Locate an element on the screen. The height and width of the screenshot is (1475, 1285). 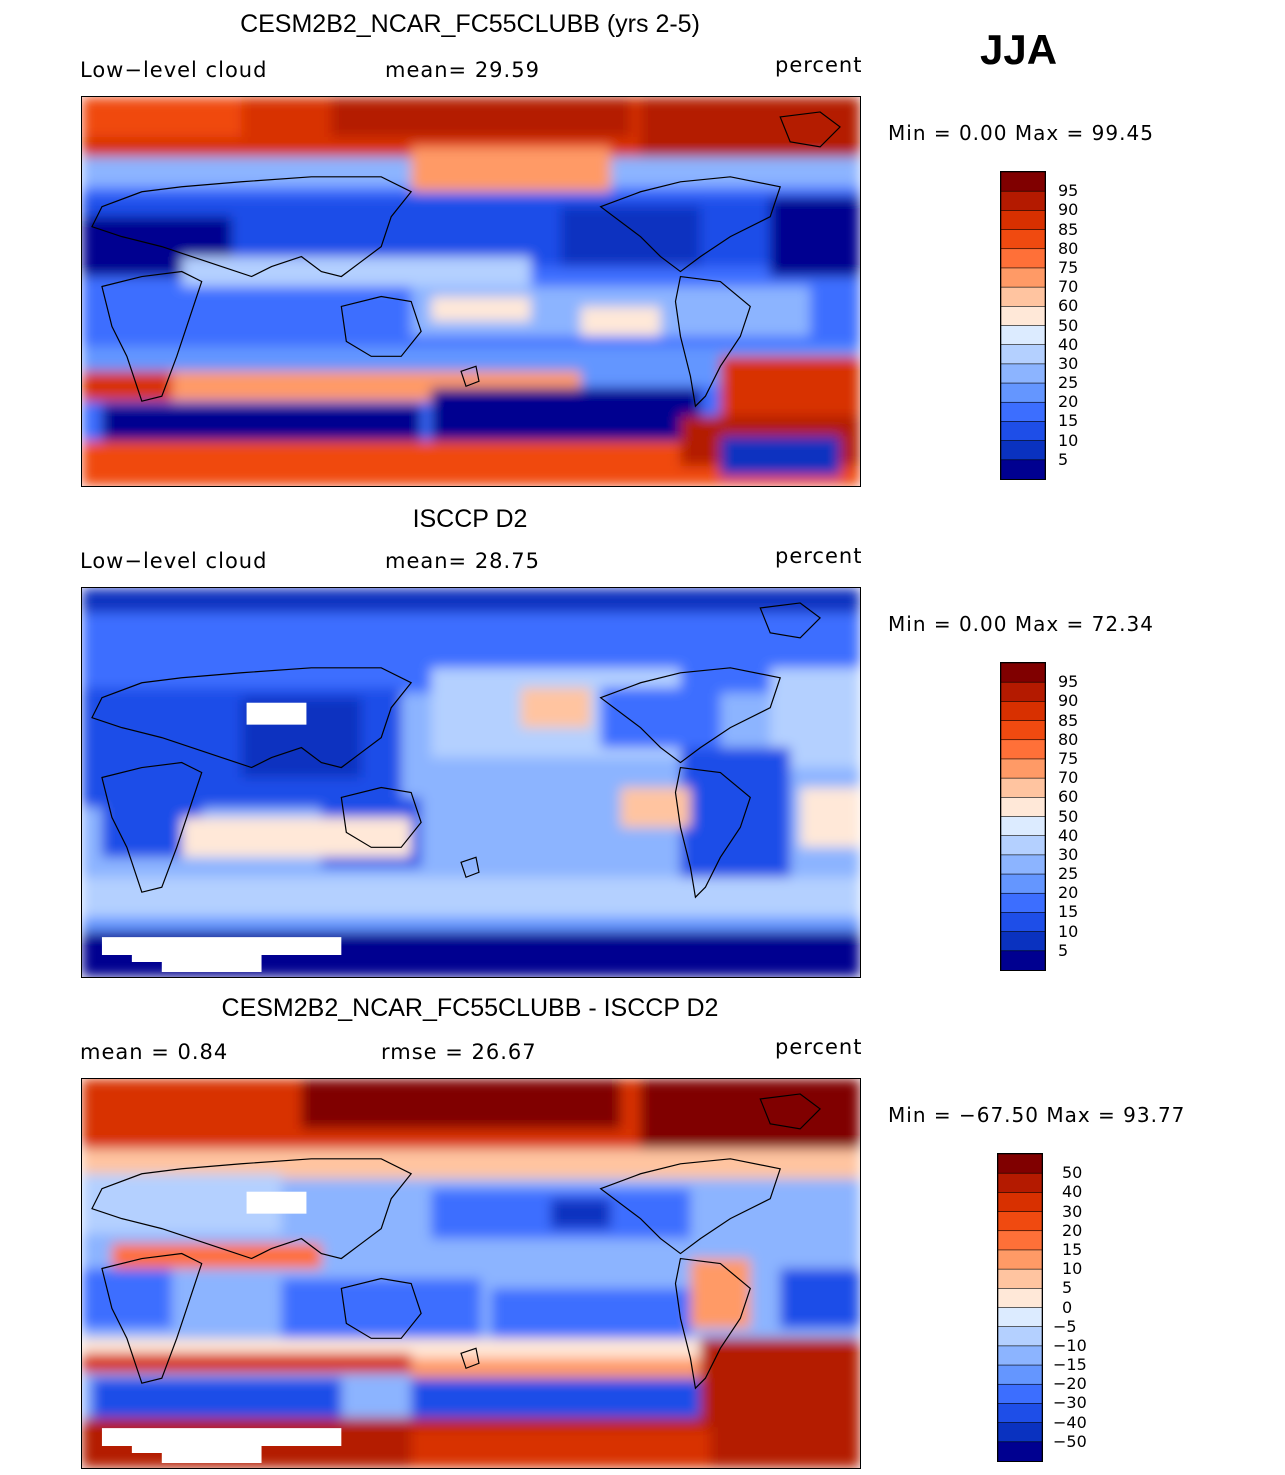
colorbar-1-tick-label: 80 is located at coordinates (1068, 248).